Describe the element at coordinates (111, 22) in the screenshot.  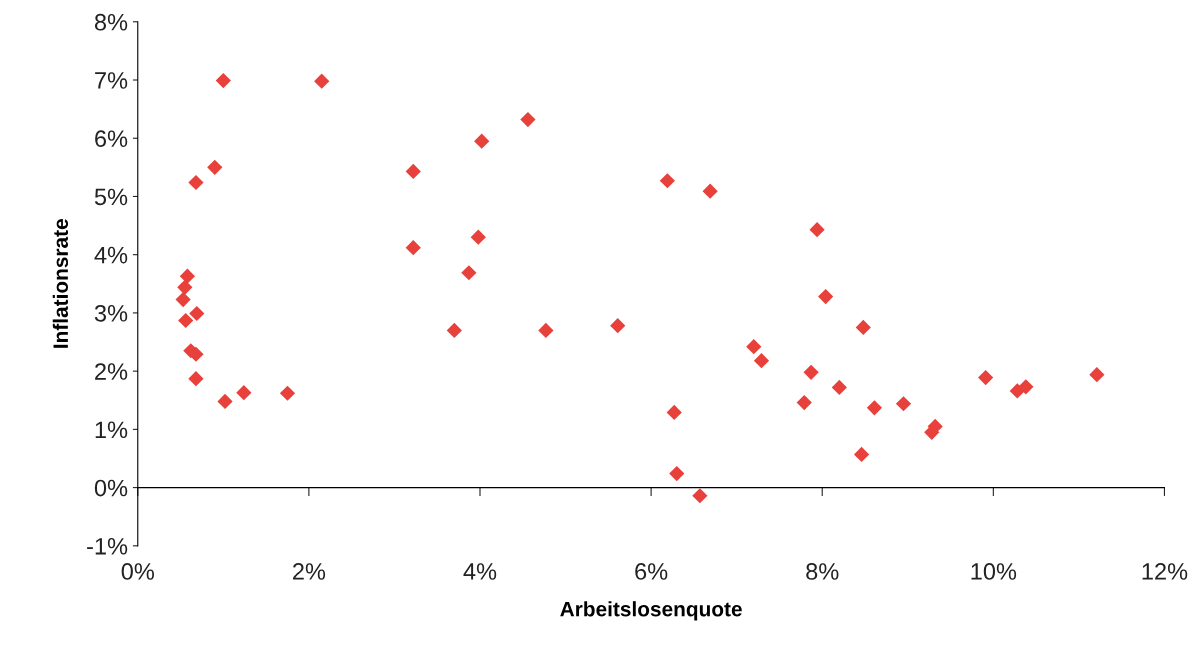
I see `y-tick-label: 8%` at that location.